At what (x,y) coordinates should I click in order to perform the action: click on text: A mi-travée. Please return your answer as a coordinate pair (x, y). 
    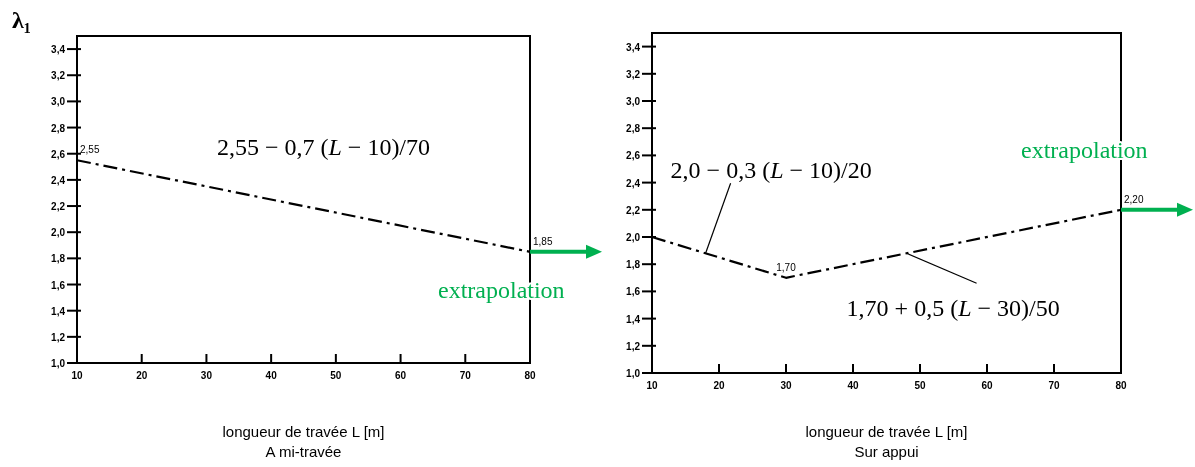
    Looking at the image, I should click on (303, 451).